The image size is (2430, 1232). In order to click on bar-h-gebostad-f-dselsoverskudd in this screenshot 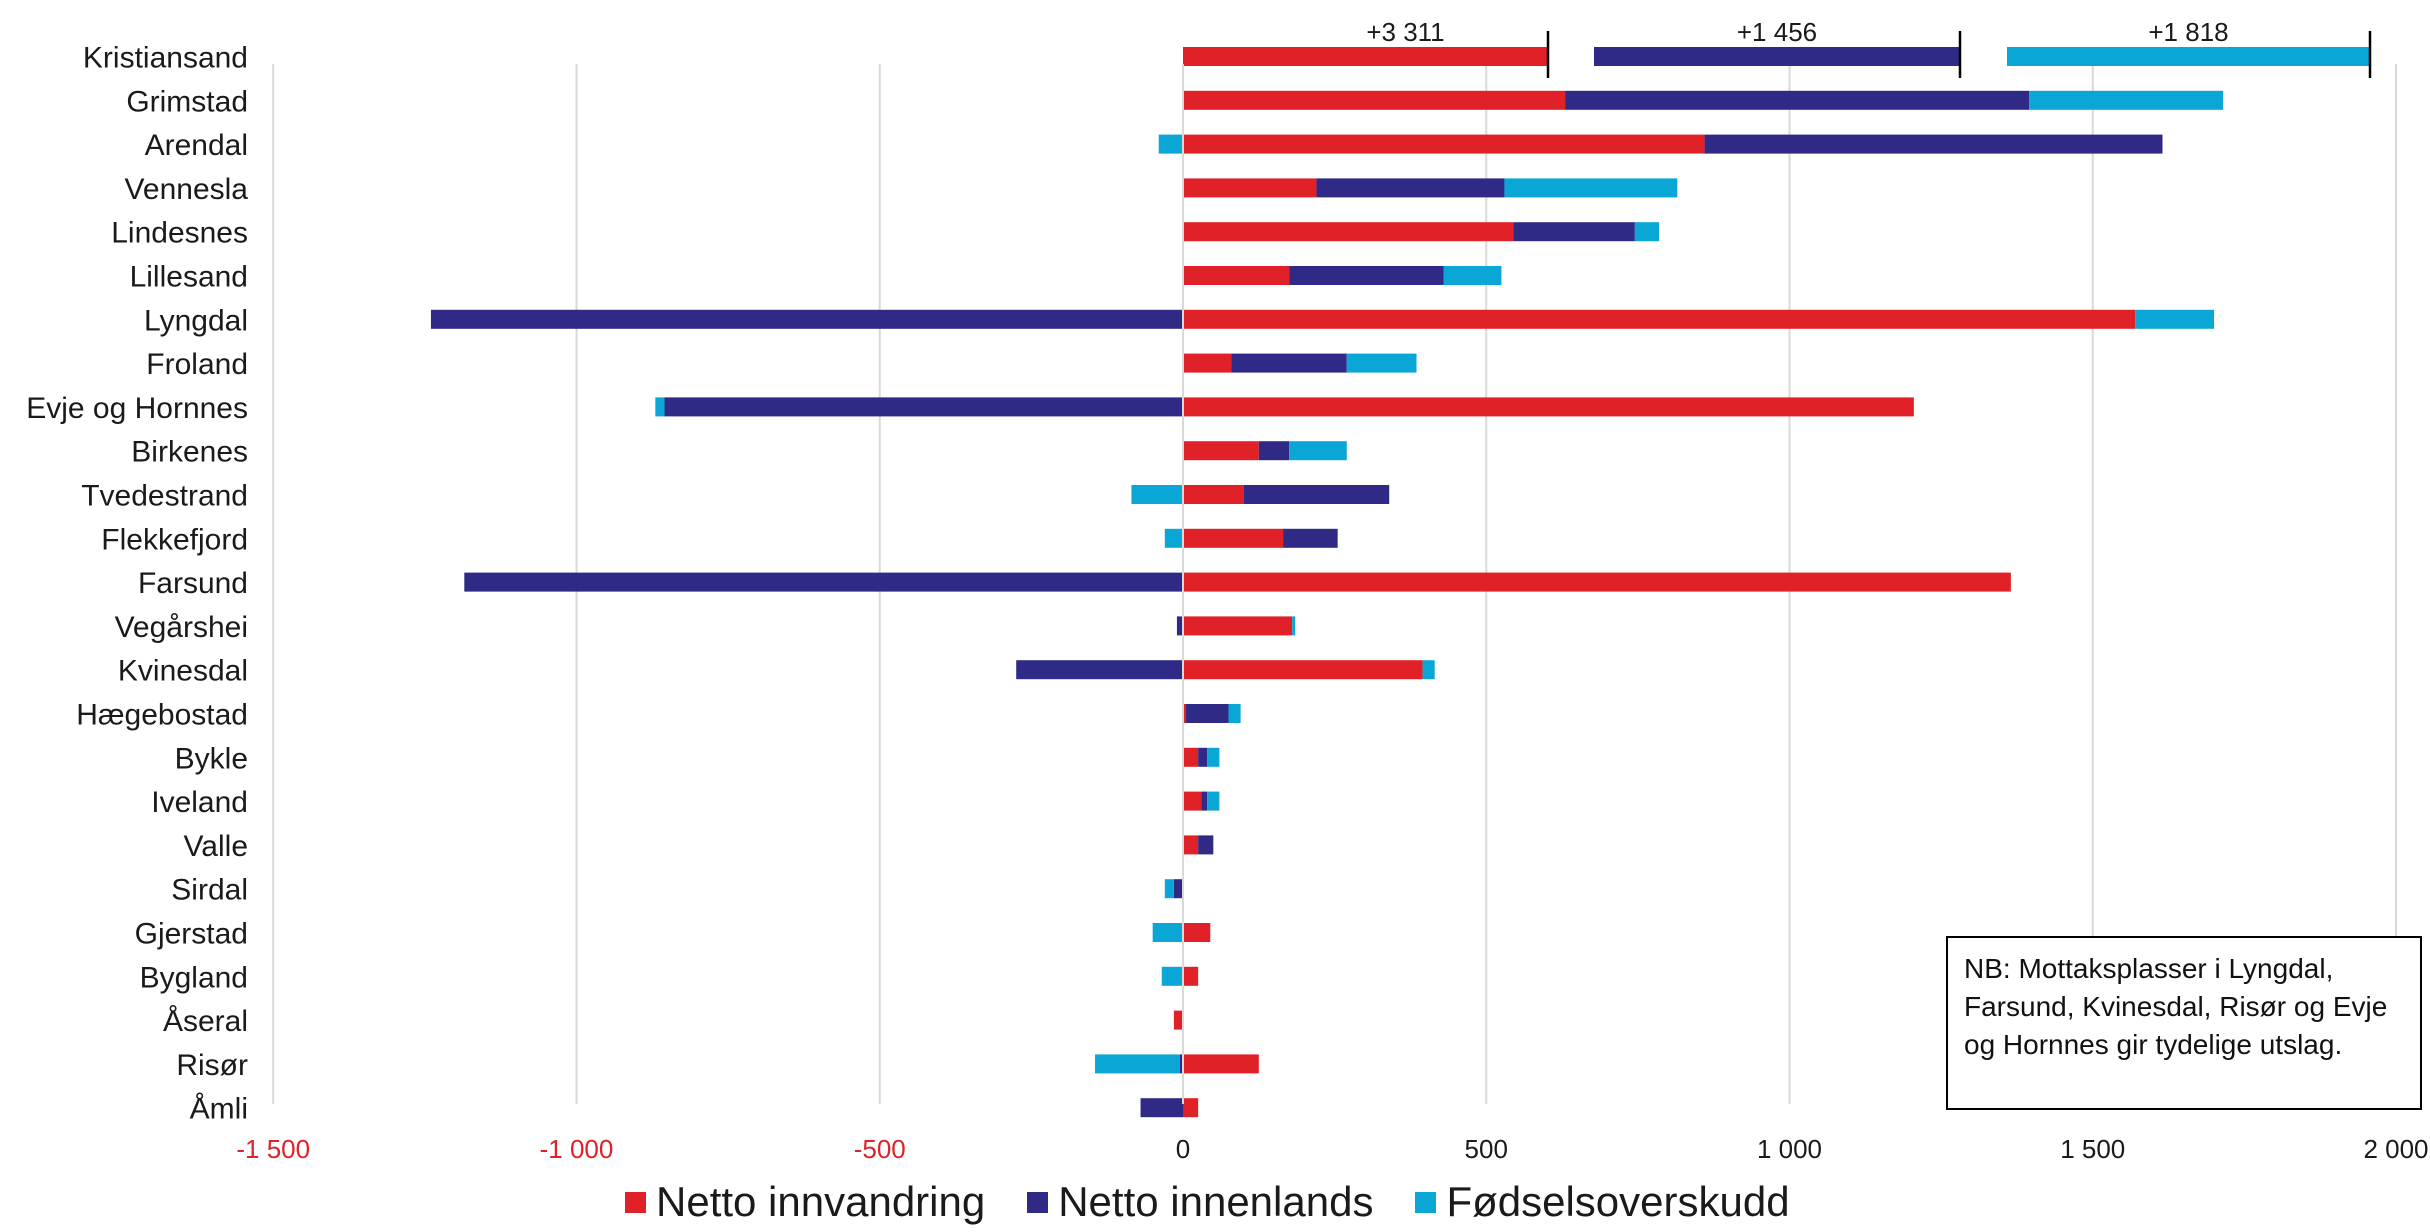, I will do `click(1234, 713)`.